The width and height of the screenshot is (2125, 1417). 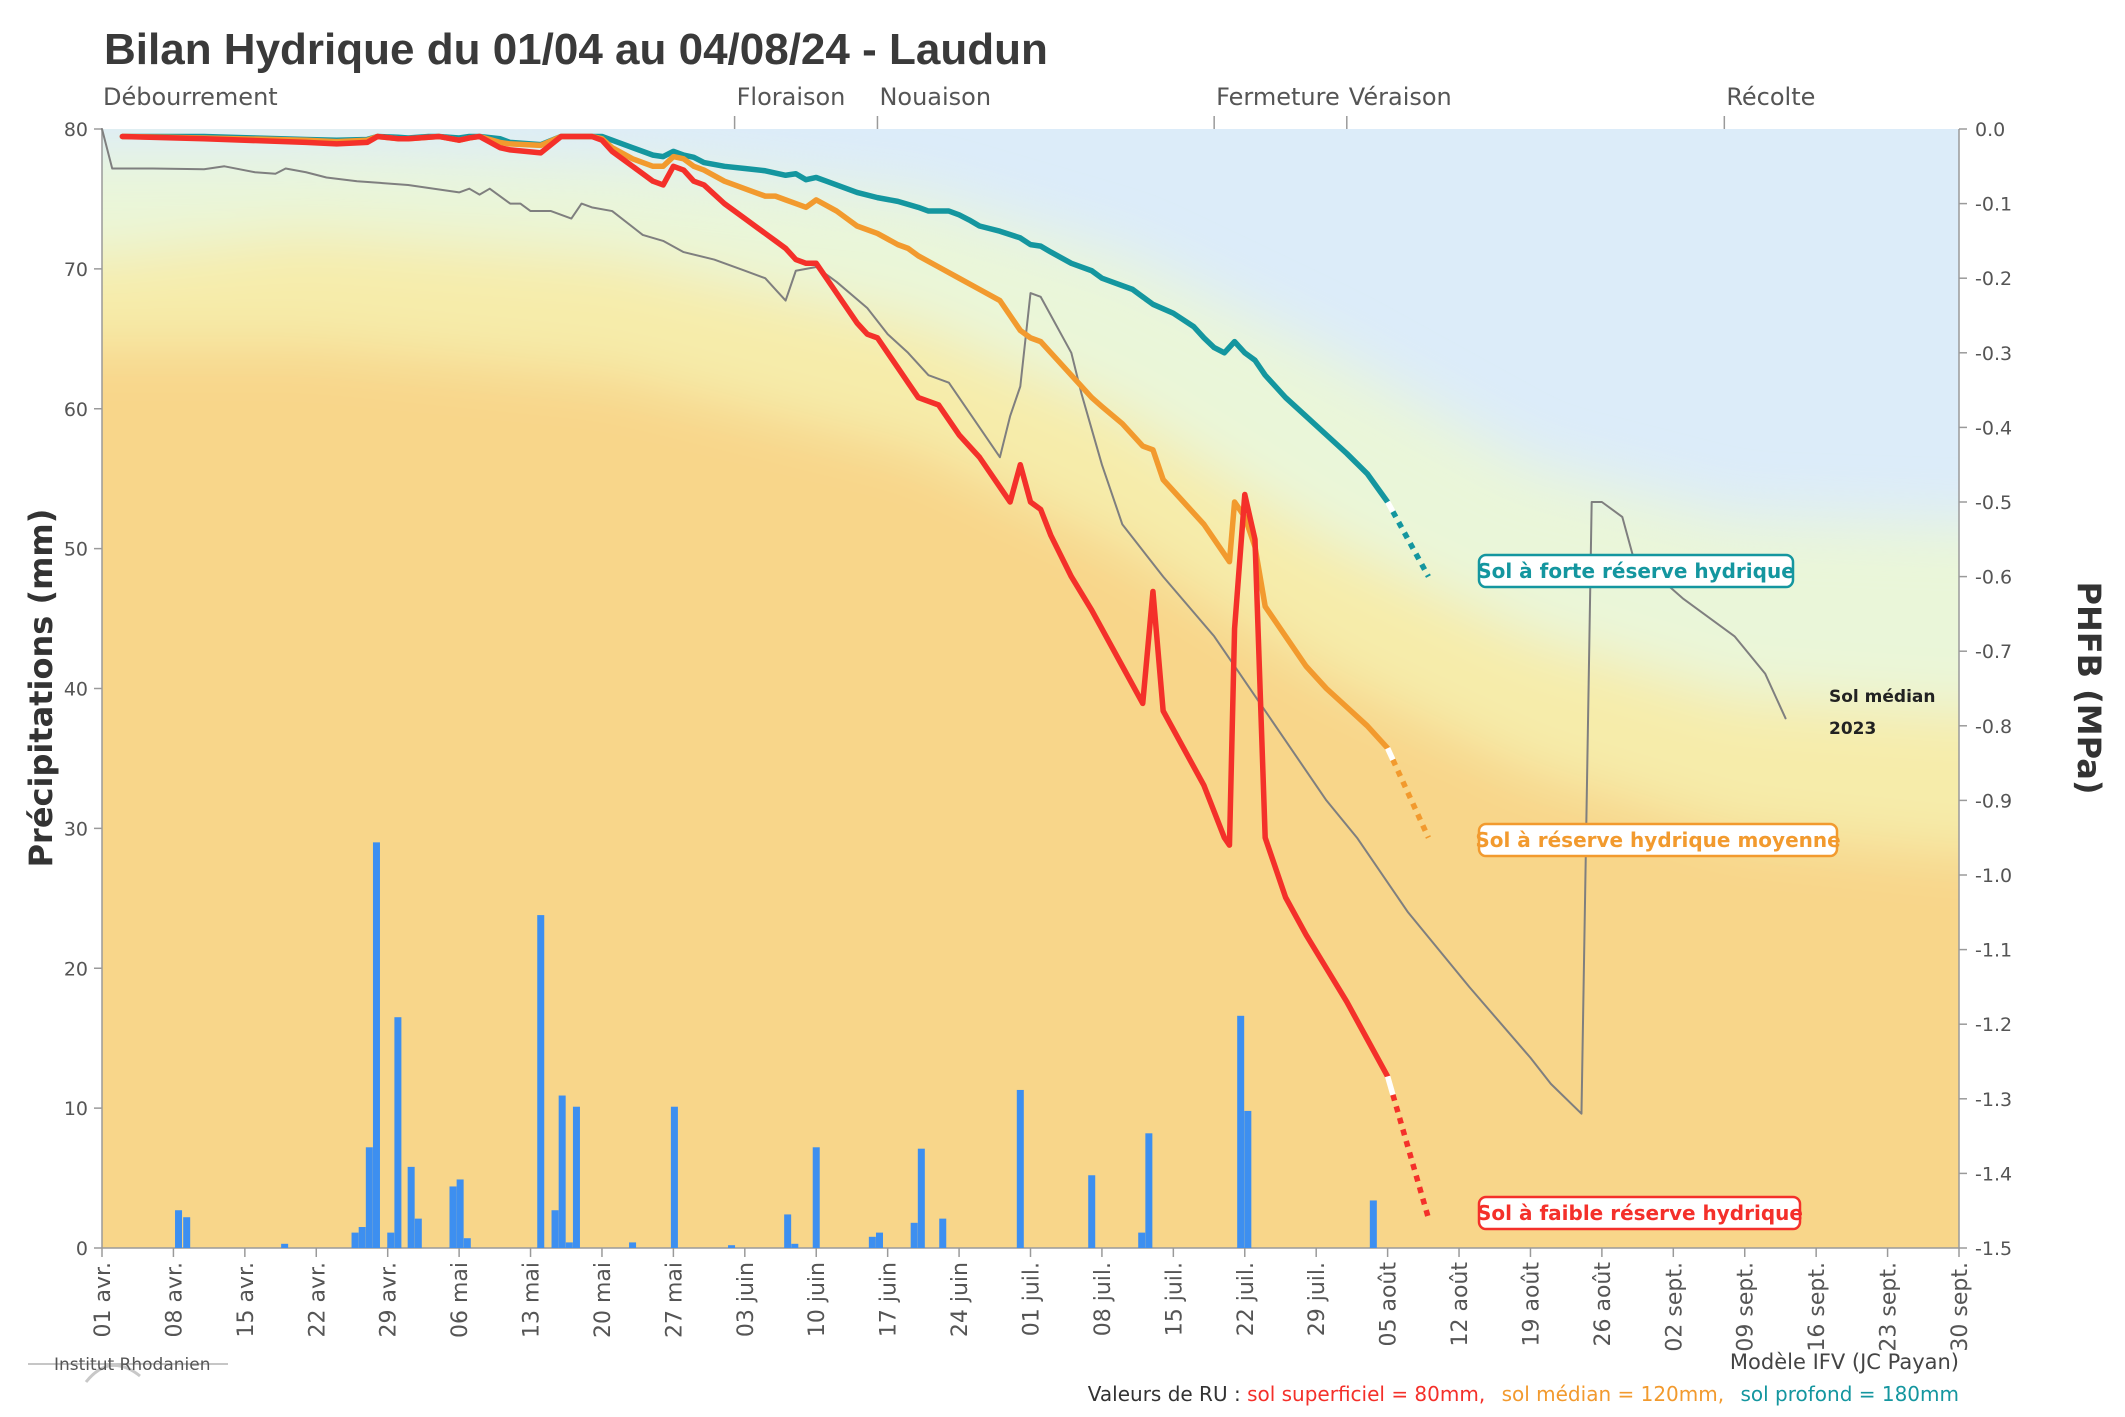 What do you see at coordinates (174, 1300) in the screenshot?
I see `x-tick-label: 08 avr.` at bounding box center [174, 1300].